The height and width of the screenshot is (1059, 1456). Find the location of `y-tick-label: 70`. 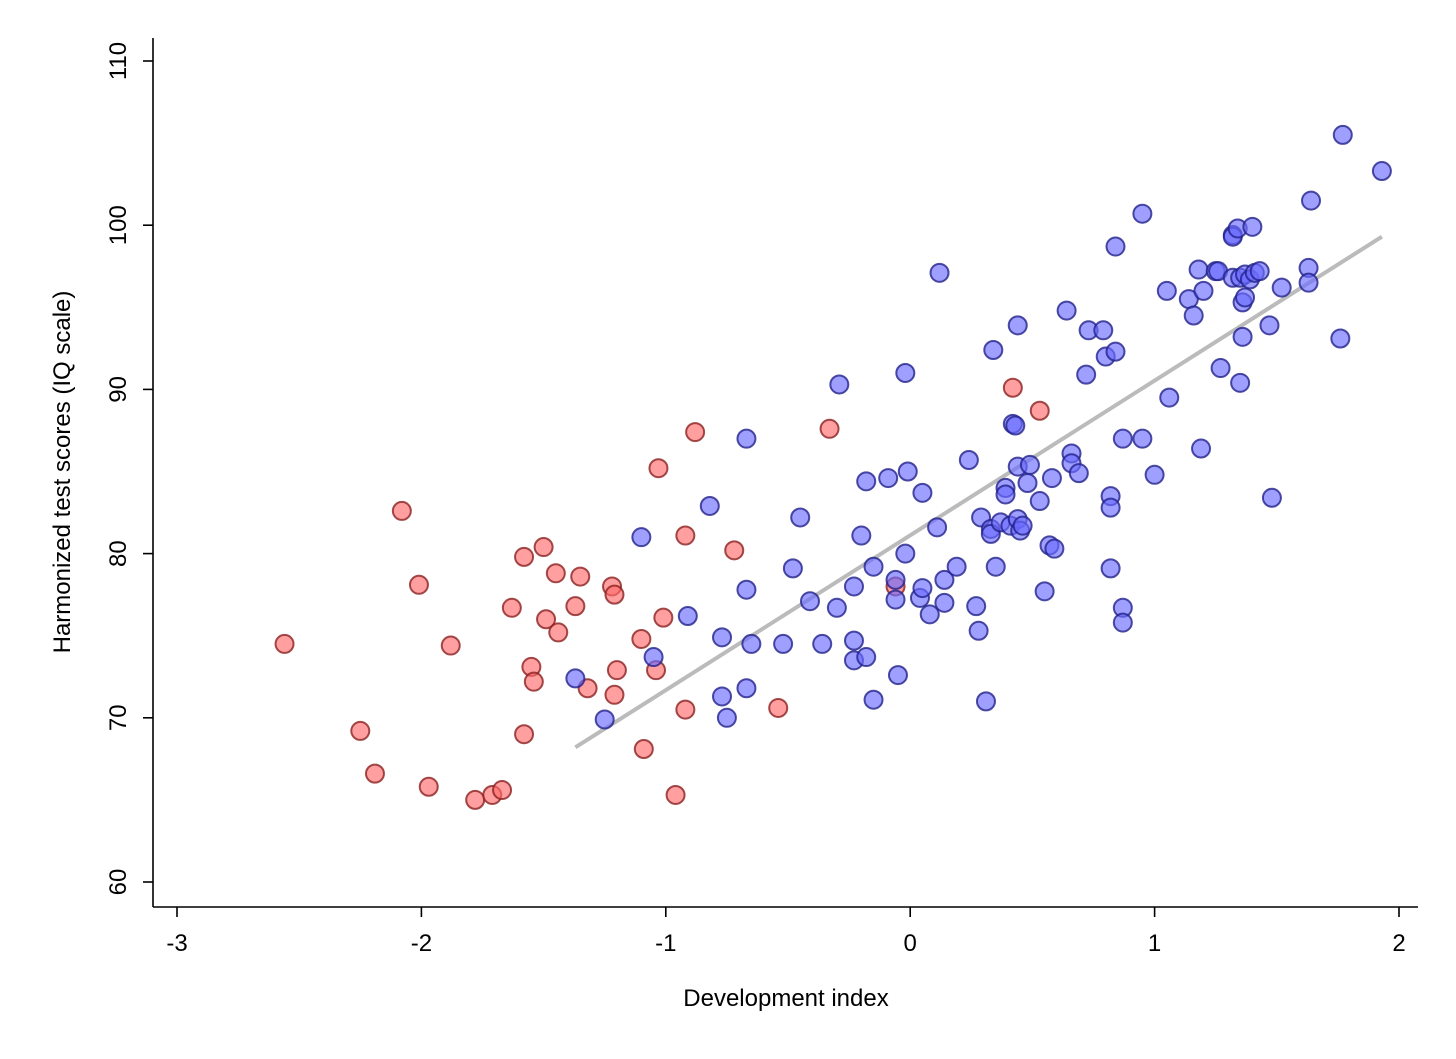

y-tick-label: 70 is located at coordinates (118, 717).